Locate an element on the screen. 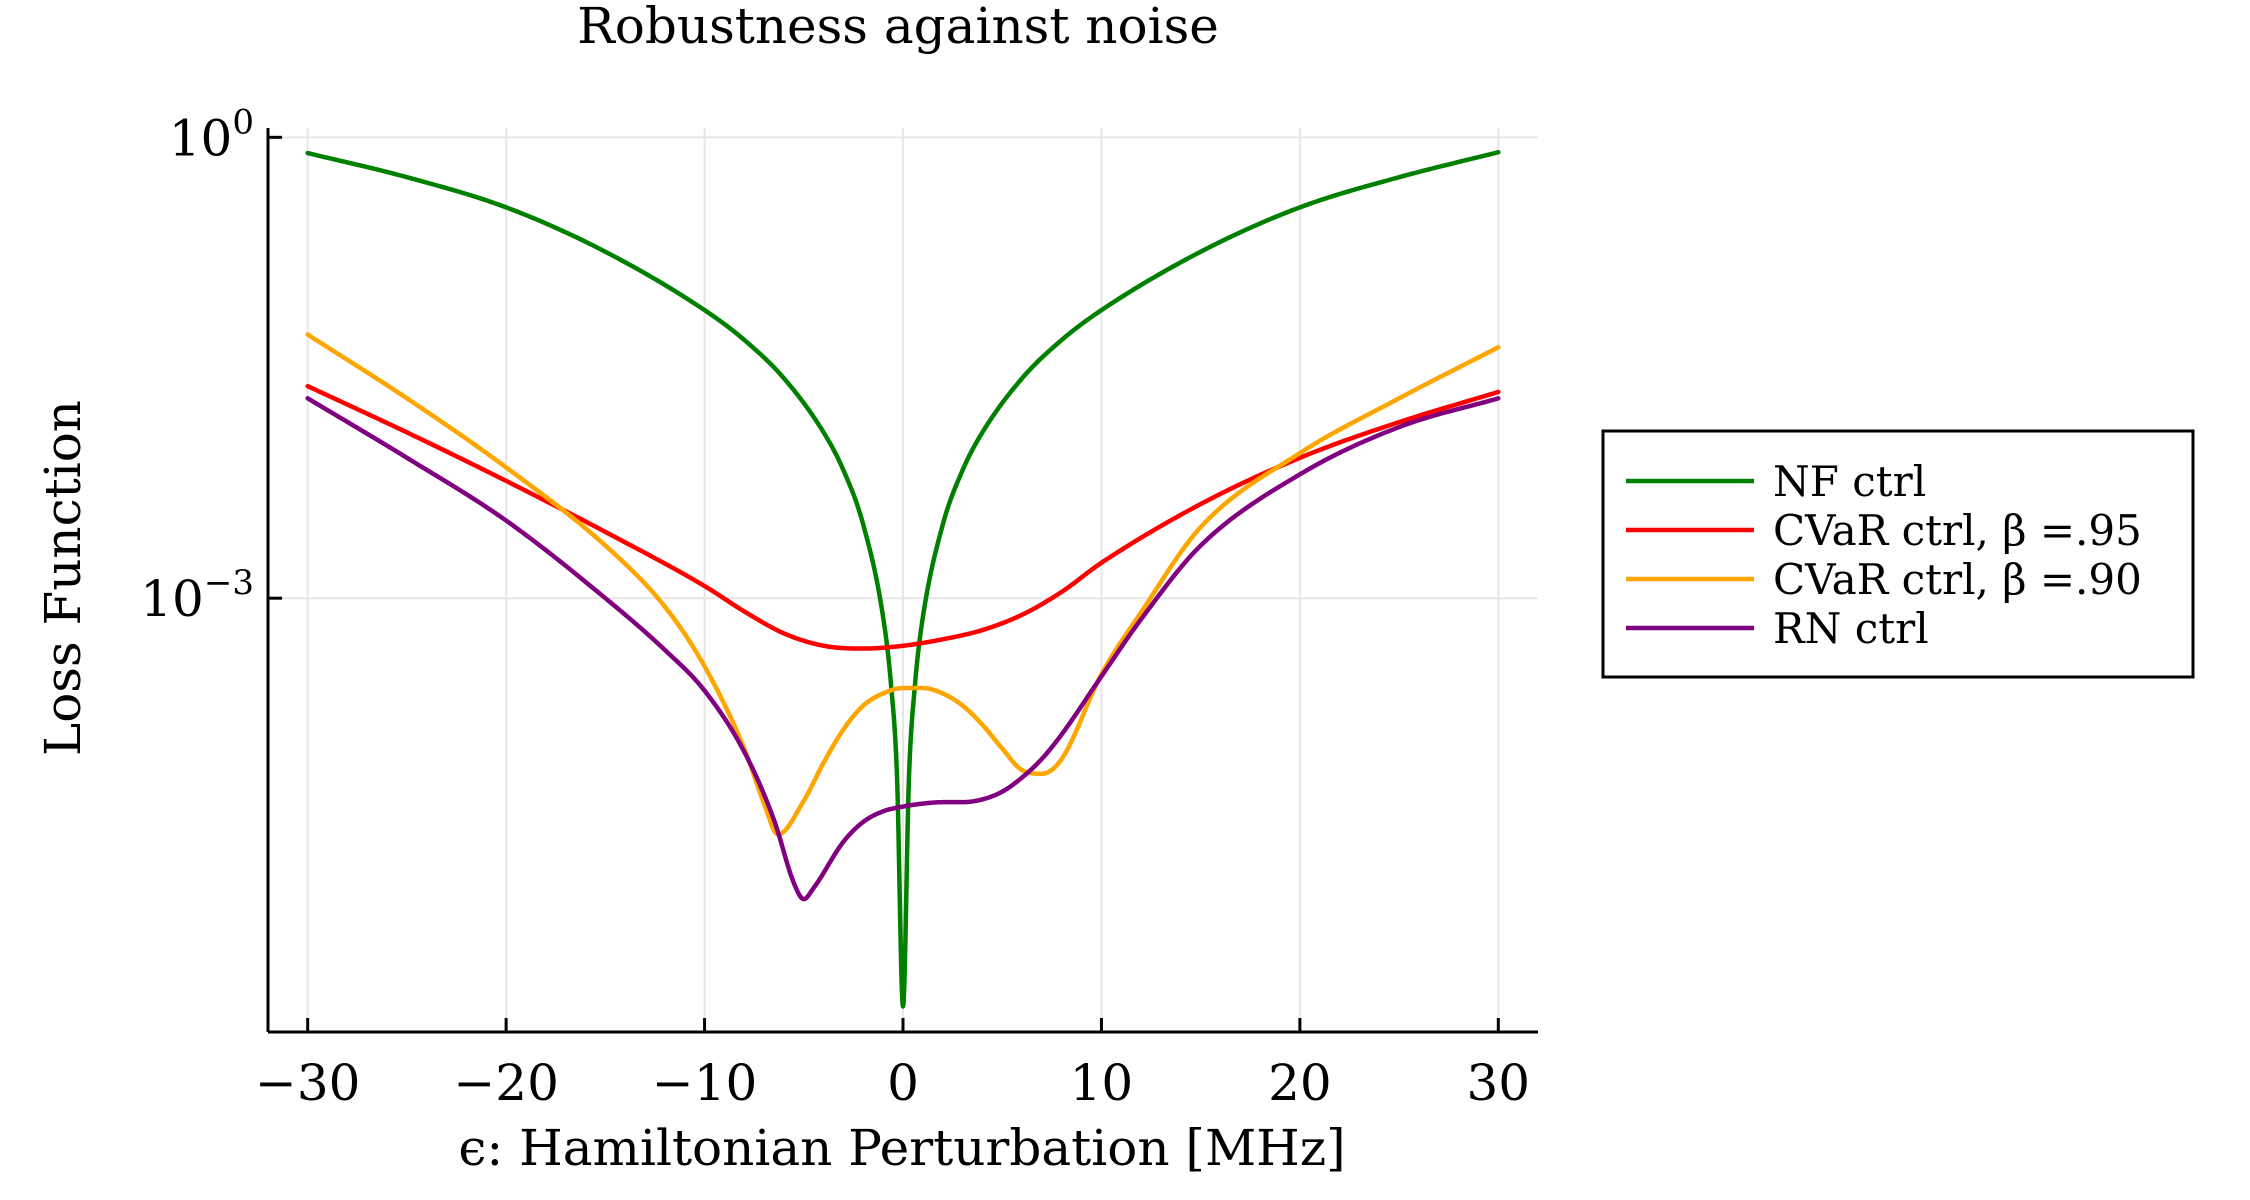 Image resolution: width=2250 pixels, height=1200 pixels. x-tick-label: 30 is located at coordinates (1499, 1083).